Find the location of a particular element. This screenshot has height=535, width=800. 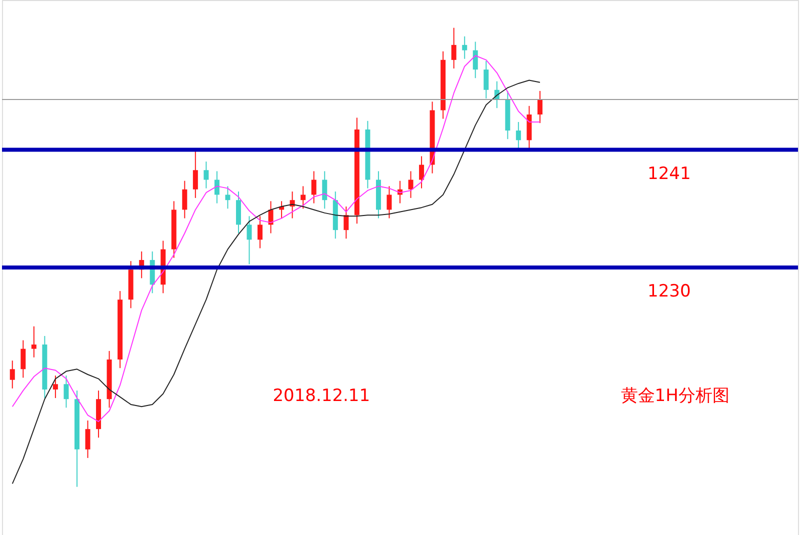

ref-line-label: 1230 is located at coordinates (669, 292).